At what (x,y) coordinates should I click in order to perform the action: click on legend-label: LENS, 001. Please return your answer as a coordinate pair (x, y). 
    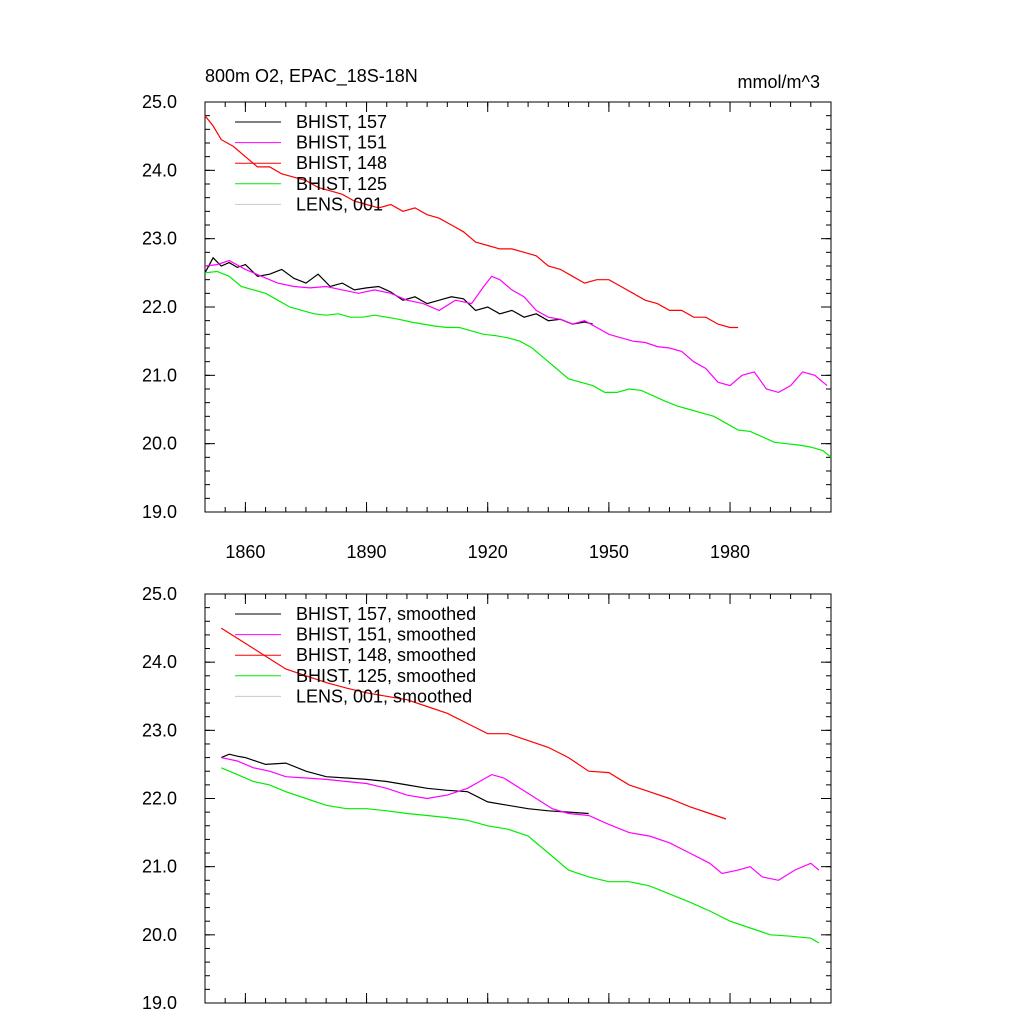
    Looking at the image, I should click on (339, 204).